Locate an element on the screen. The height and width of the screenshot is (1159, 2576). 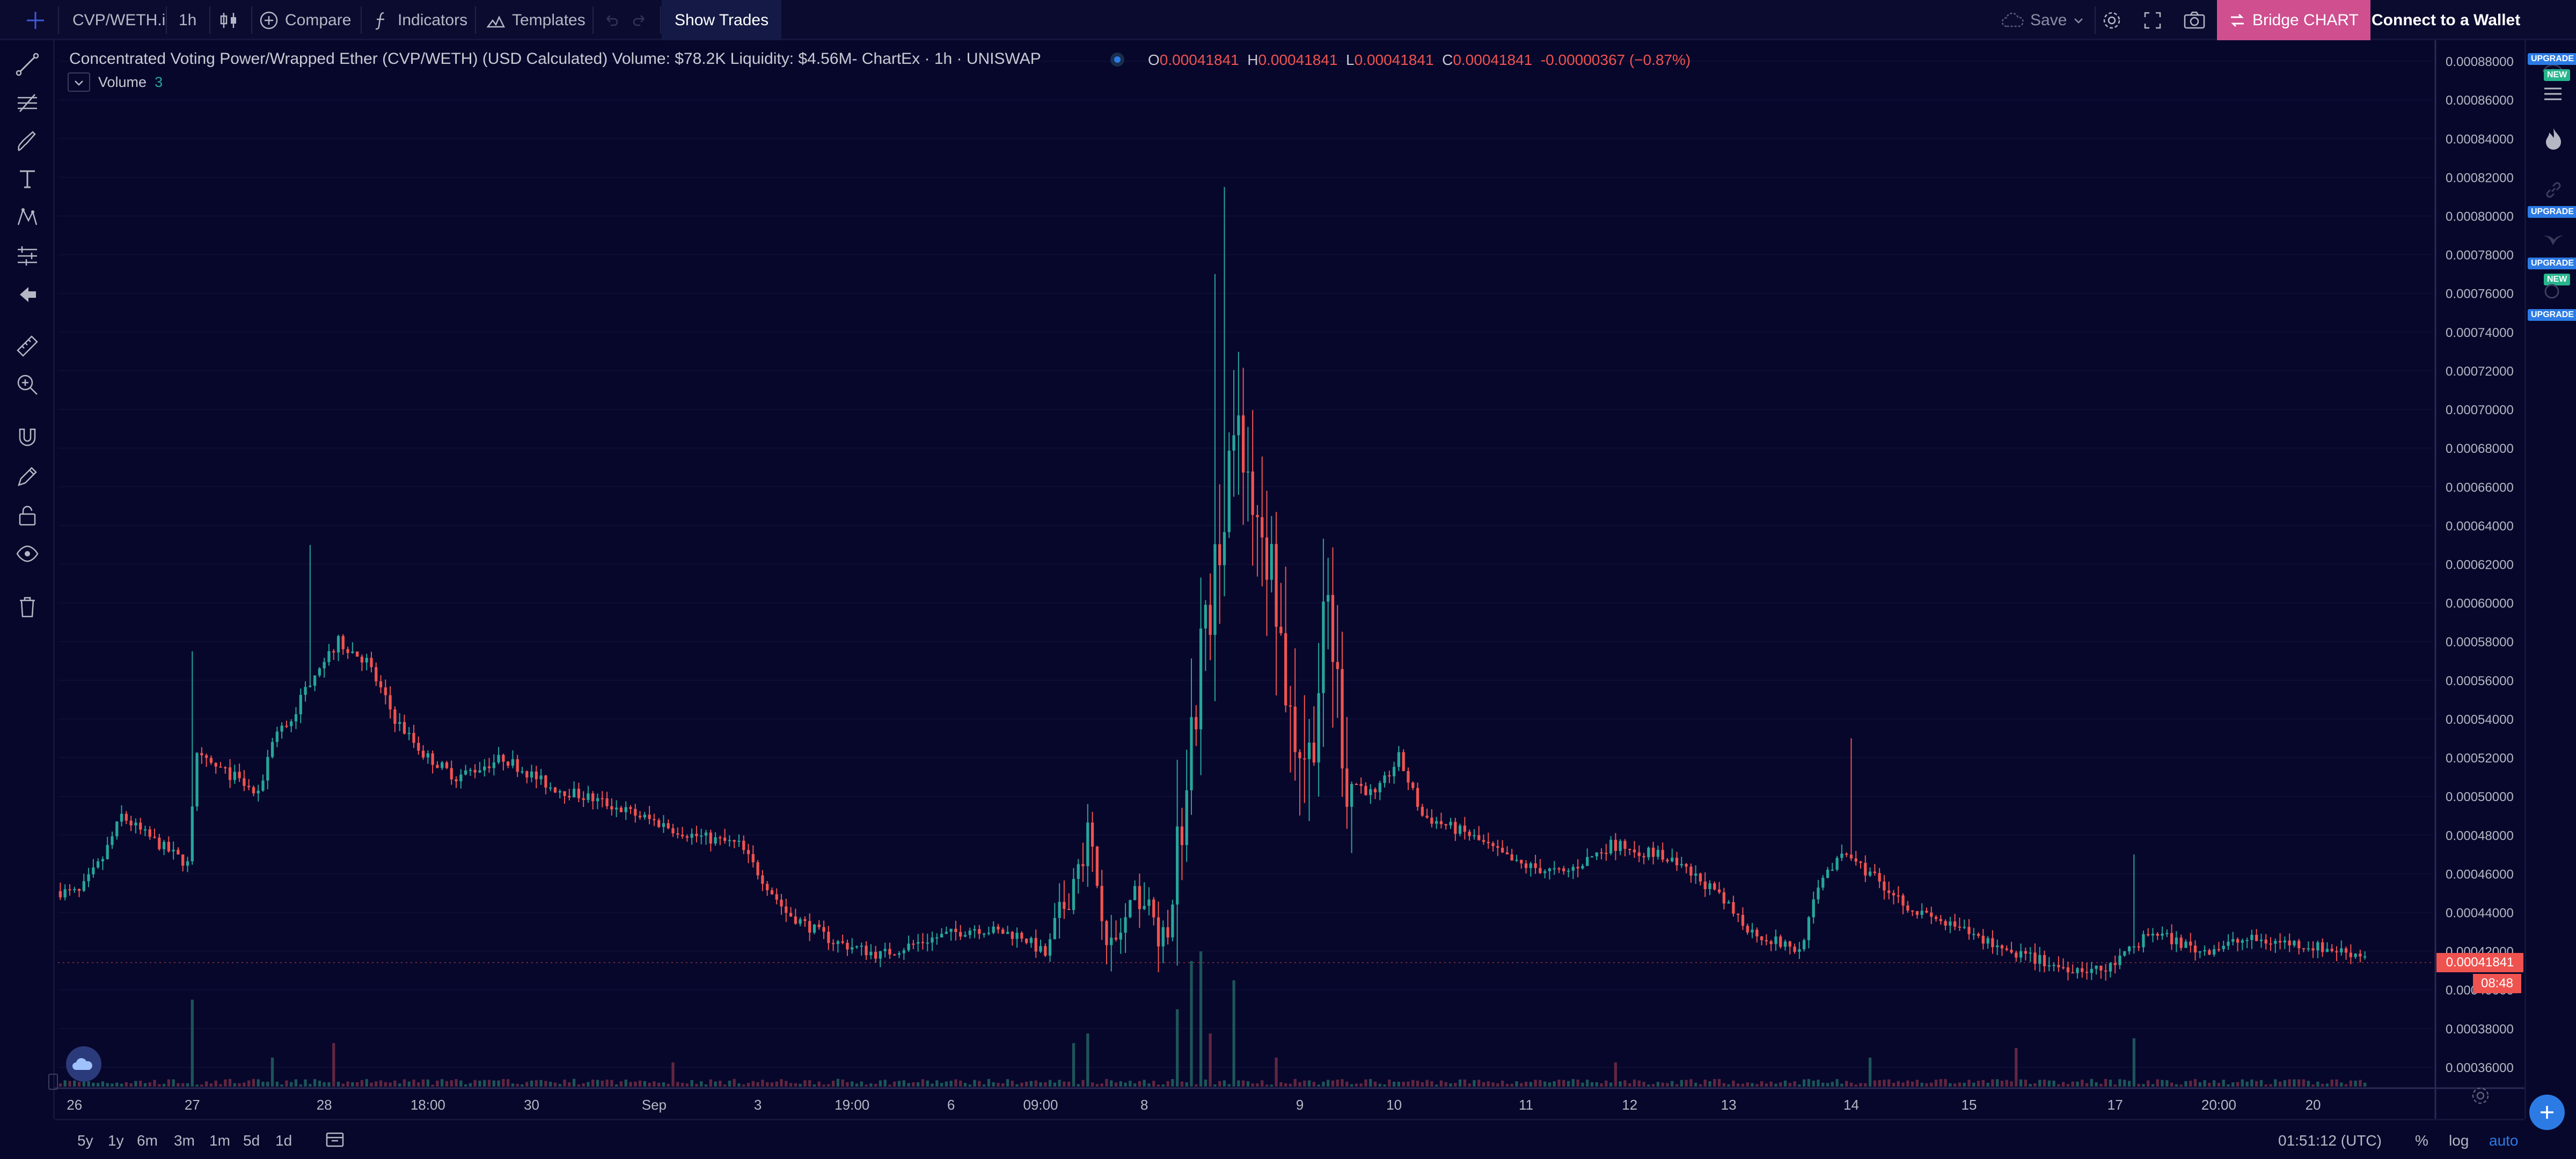
save-button: Save is located at coordinates (2034, 20).